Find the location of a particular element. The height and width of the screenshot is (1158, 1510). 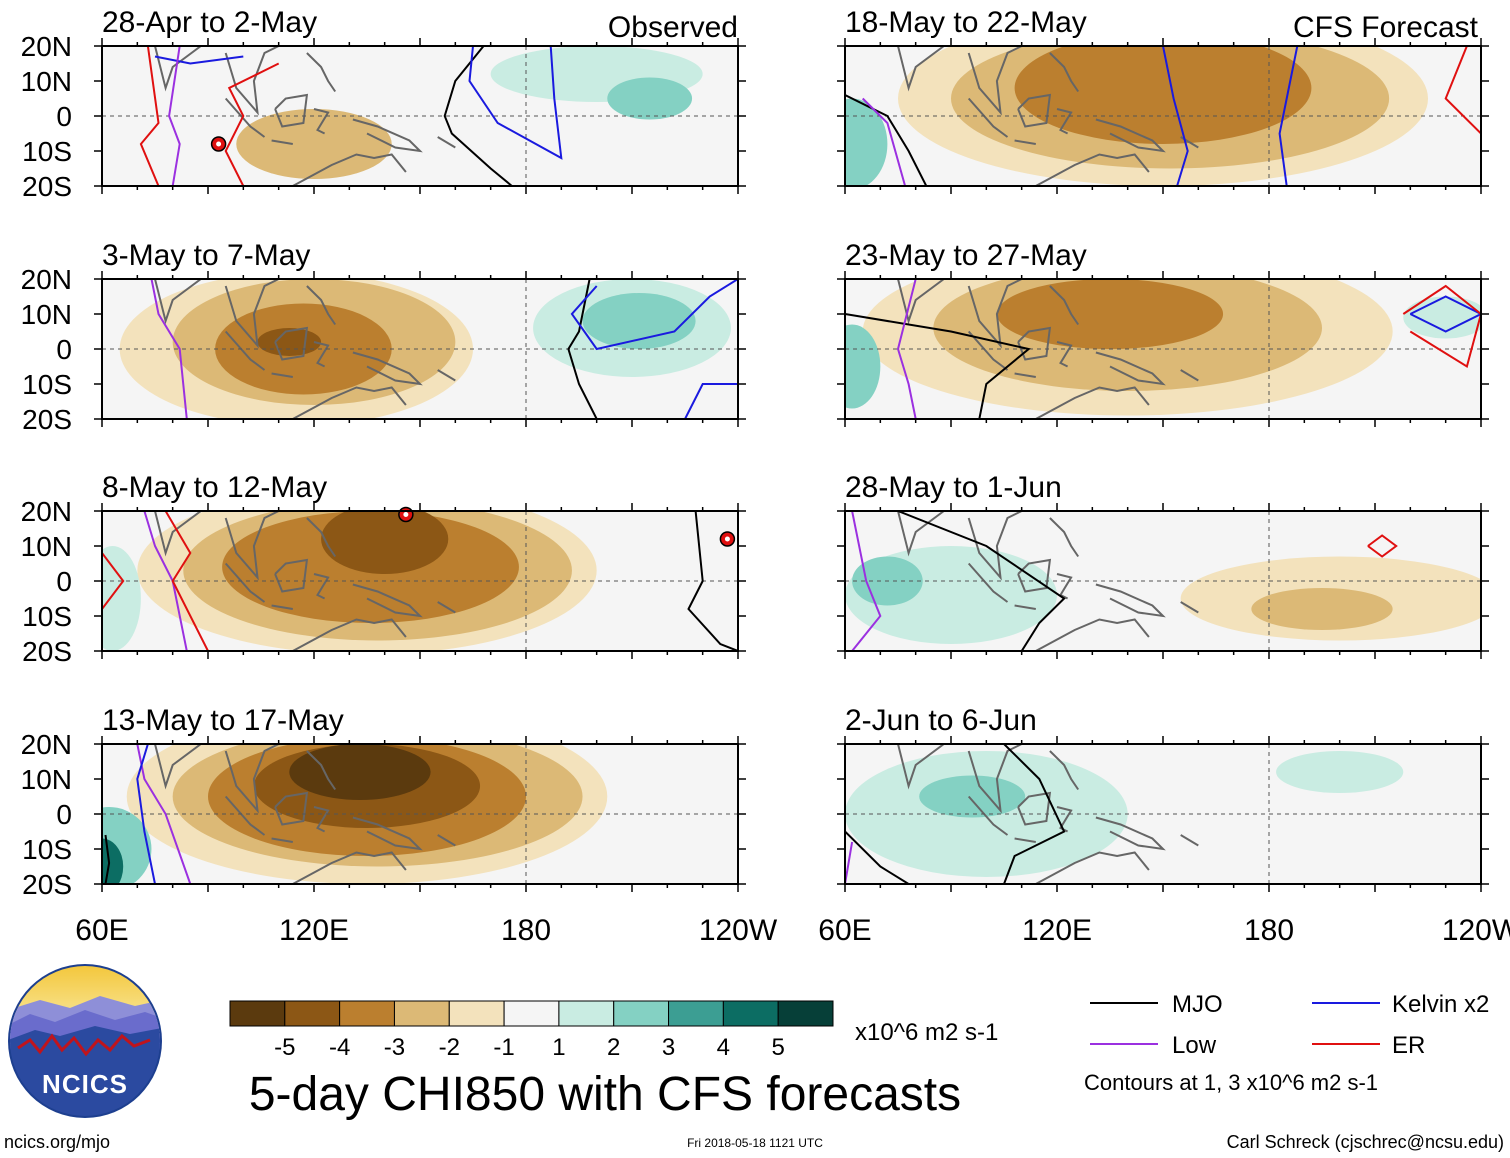

panel-title: 23-May to 27-May is located at coordinates (966, 255).